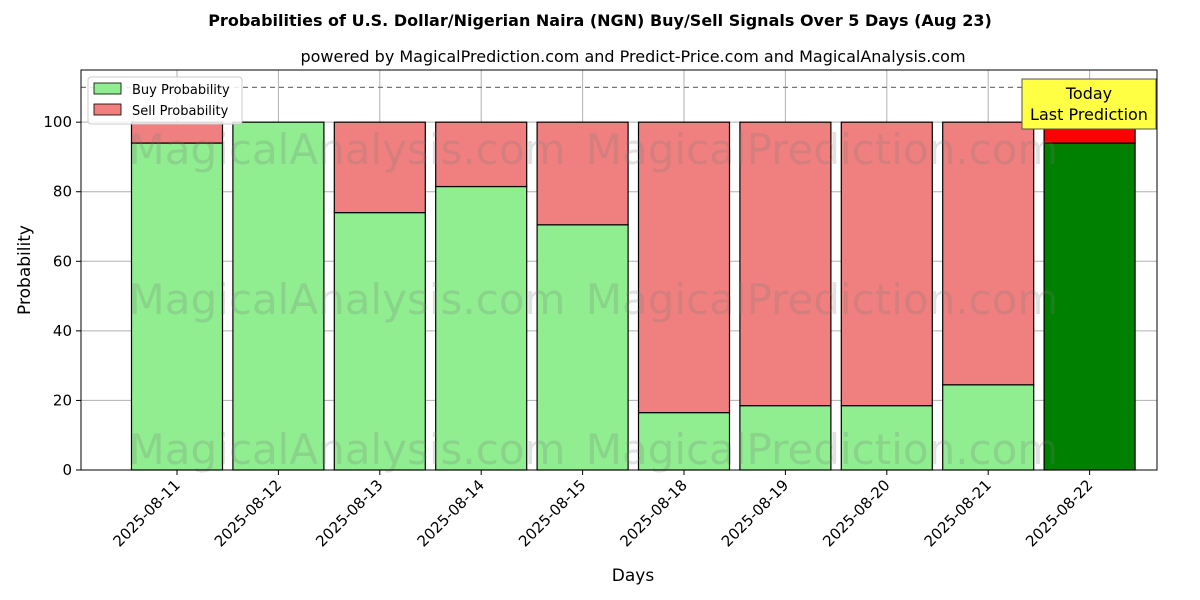 Image resolution: width=1200 pixels, height=600 pixels. I want to click on last-prediction-label: Last Prediction, so click(1089, 114).